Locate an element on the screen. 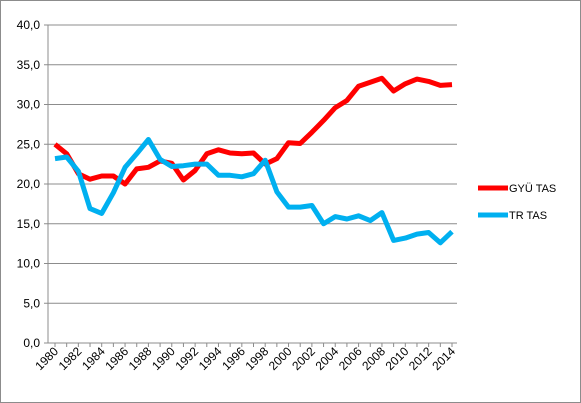  y-tick-label: 20,0 is located at coordinates (29, 184).